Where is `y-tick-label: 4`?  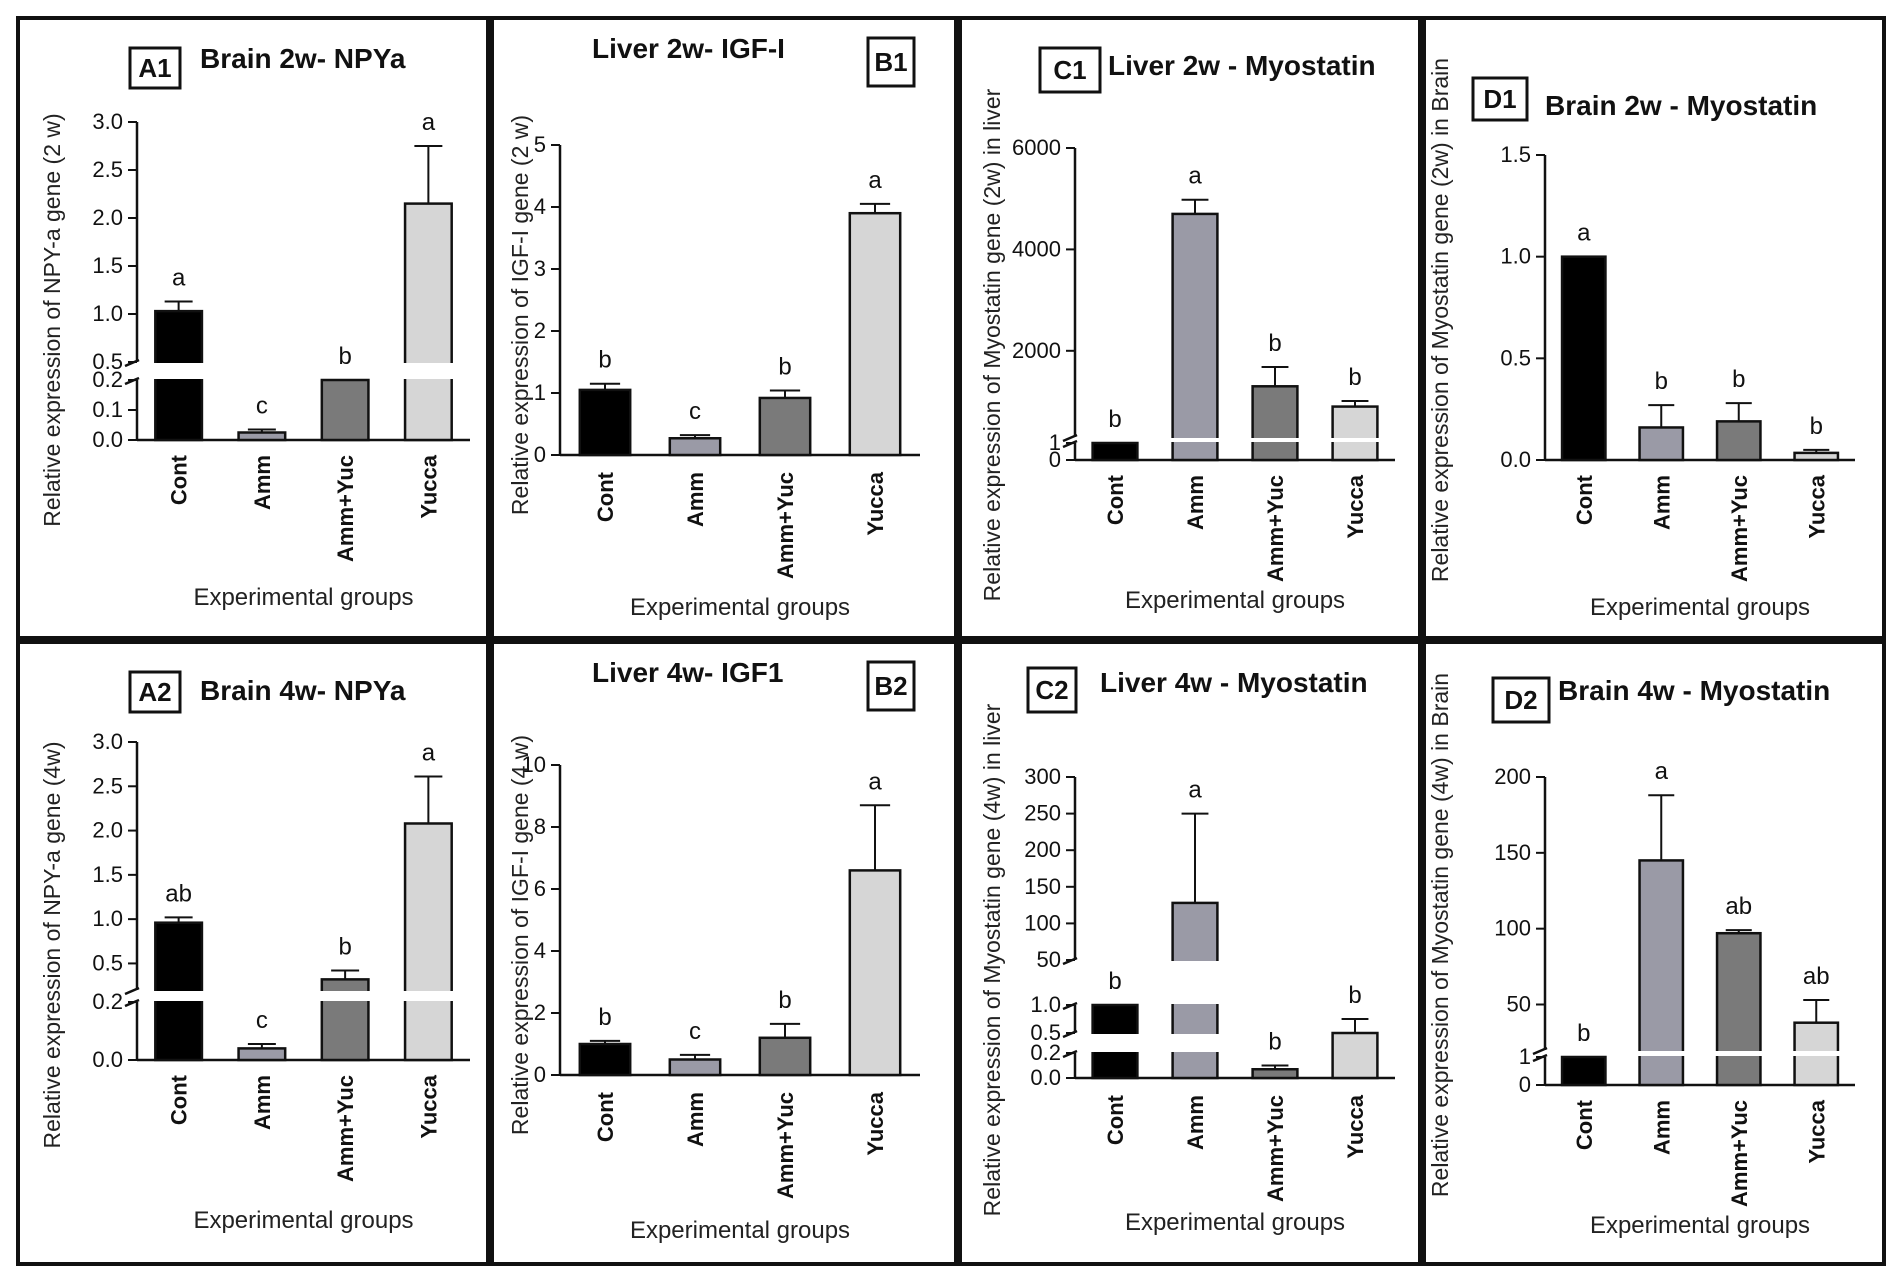 y-tick-label: 4 is located at coordinates (540, 950).